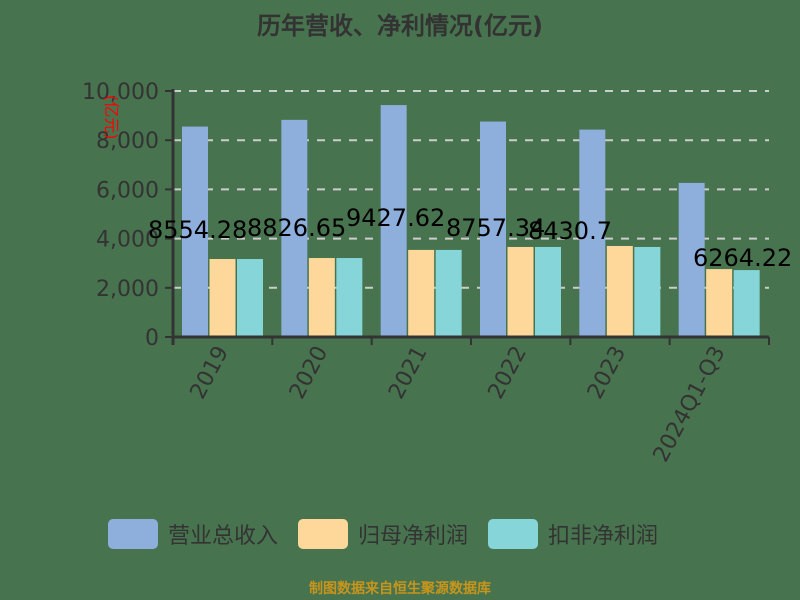 The width and height of the screenshot is (800, 600). Describe the element at coordinates (570, 231) in the screenshot. I see `data-label: 8430.7` at that location.